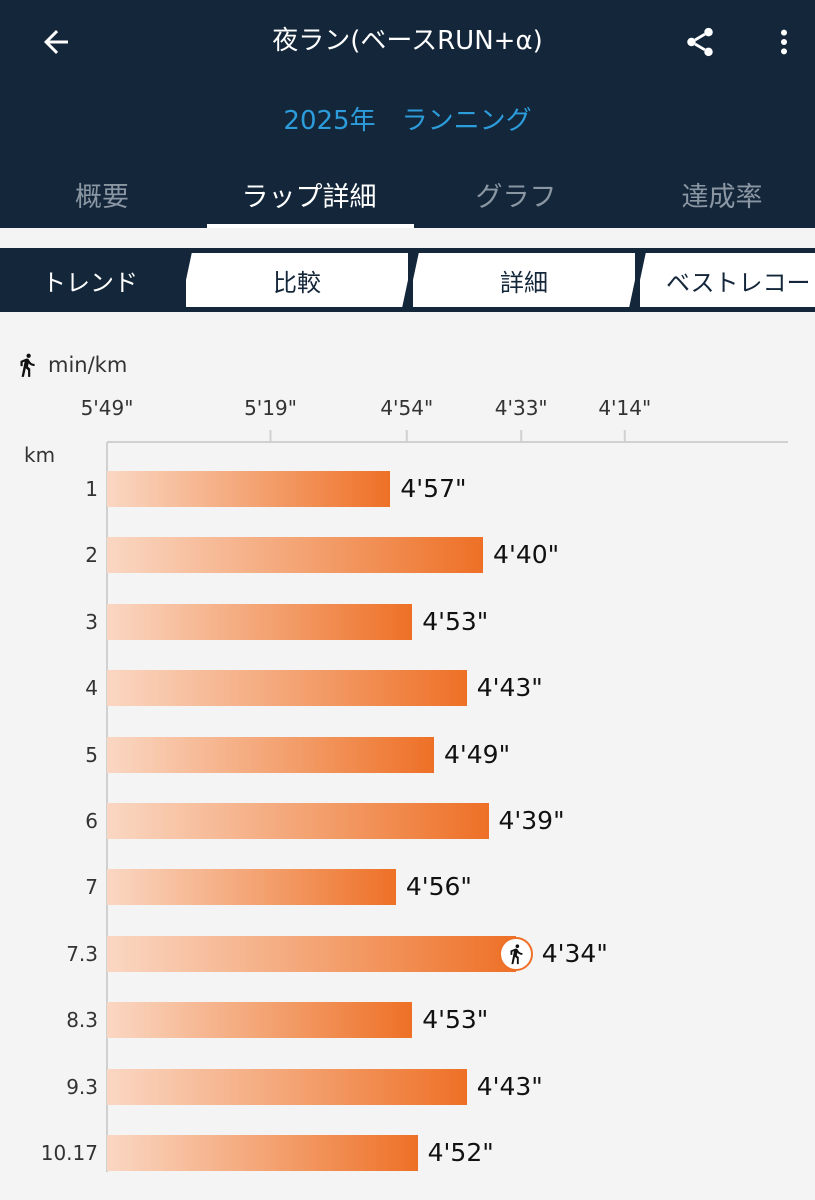 The image size is (815, 1200). I want to click on lap-pace-value: 4'40", so click(526, 555).